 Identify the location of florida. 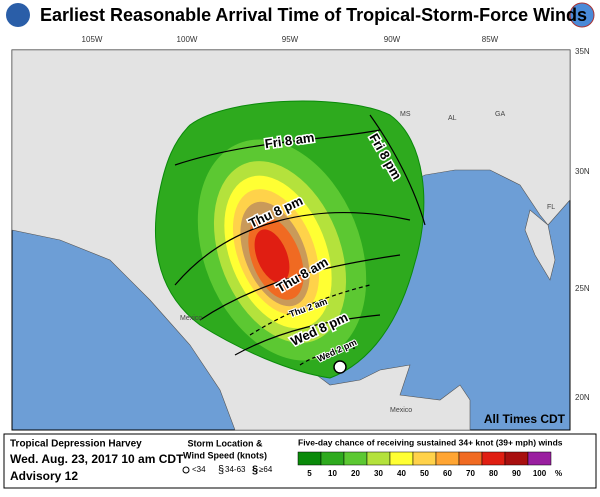
(540, 245).